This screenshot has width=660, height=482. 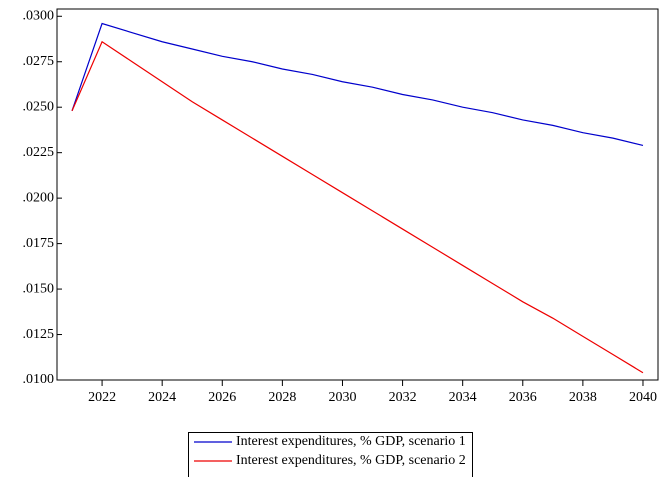 What do you see at coordinates (39, 61) in the screenshot?
I see `y-tick-label: .0275` at bounding box center [39, 61].